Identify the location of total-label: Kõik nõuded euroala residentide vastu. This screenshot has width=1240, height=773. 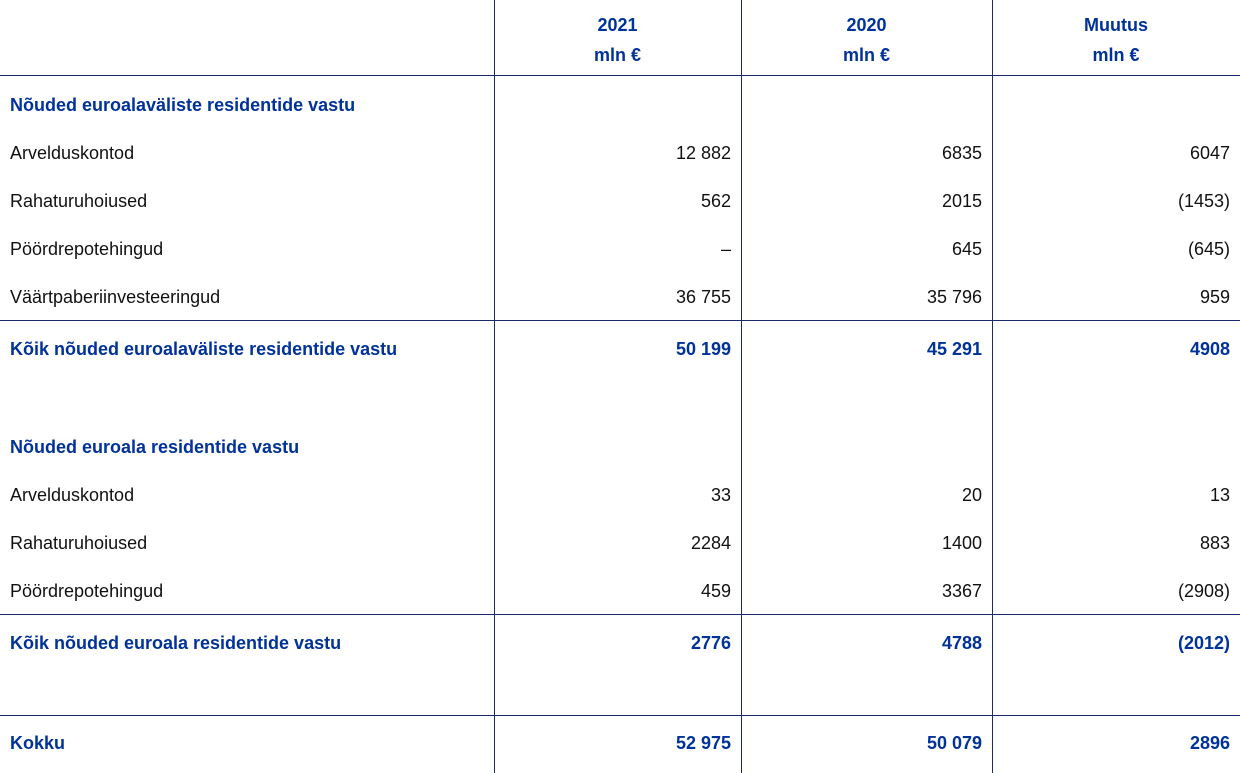
(176, 643).